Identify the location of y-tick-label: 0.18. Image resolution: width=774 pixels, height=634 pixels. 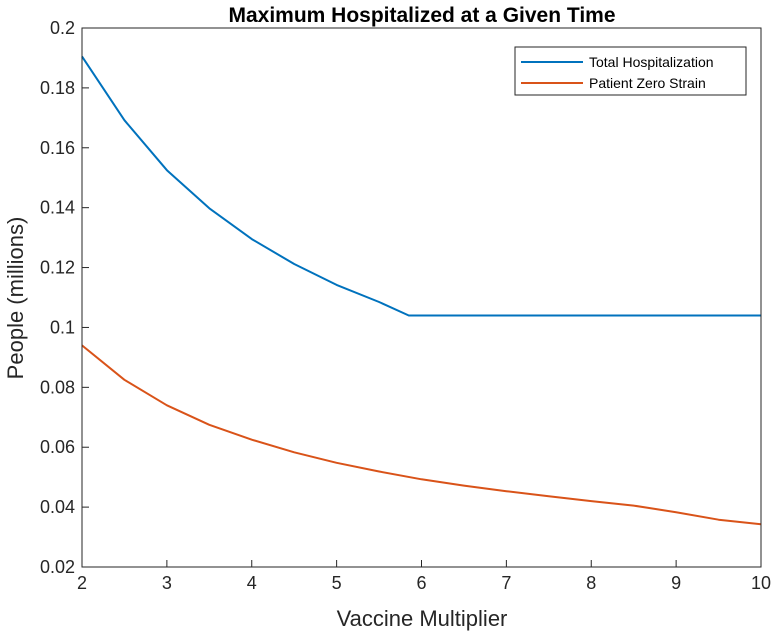
(57, 88).